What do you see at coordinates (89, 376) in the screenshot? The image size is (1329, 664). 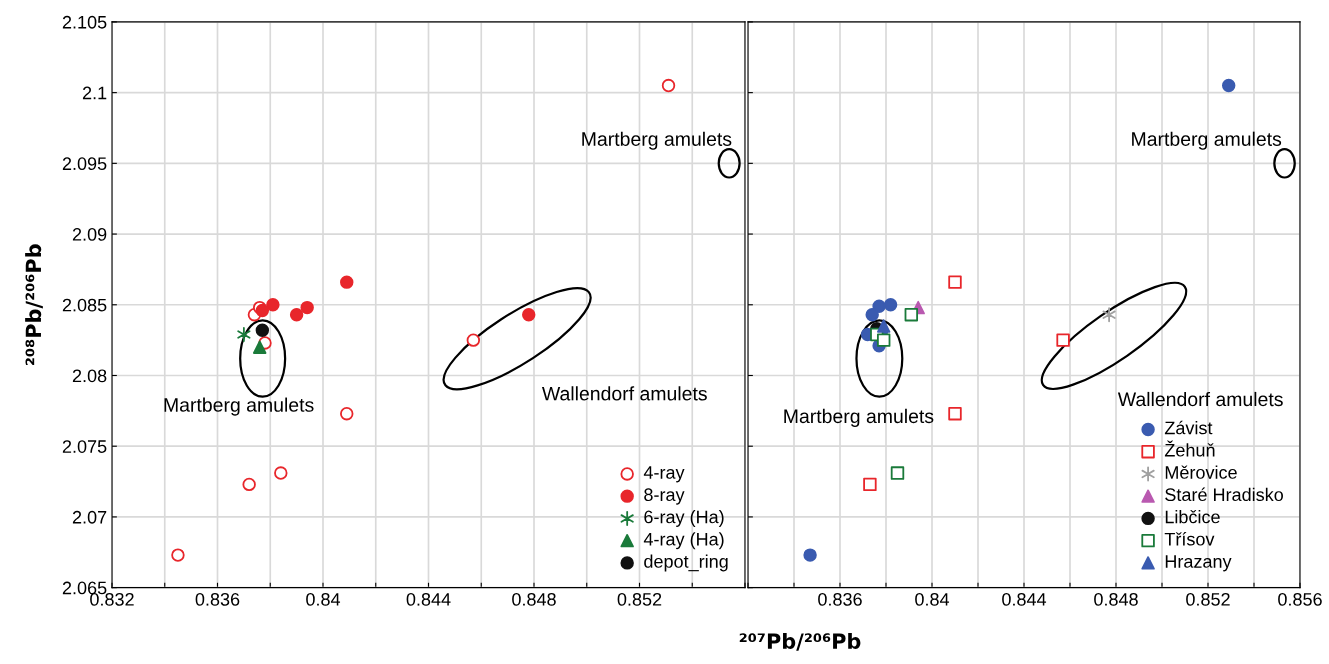 I see `y-tick-label: 2.08` at bounding box center [89, 376].